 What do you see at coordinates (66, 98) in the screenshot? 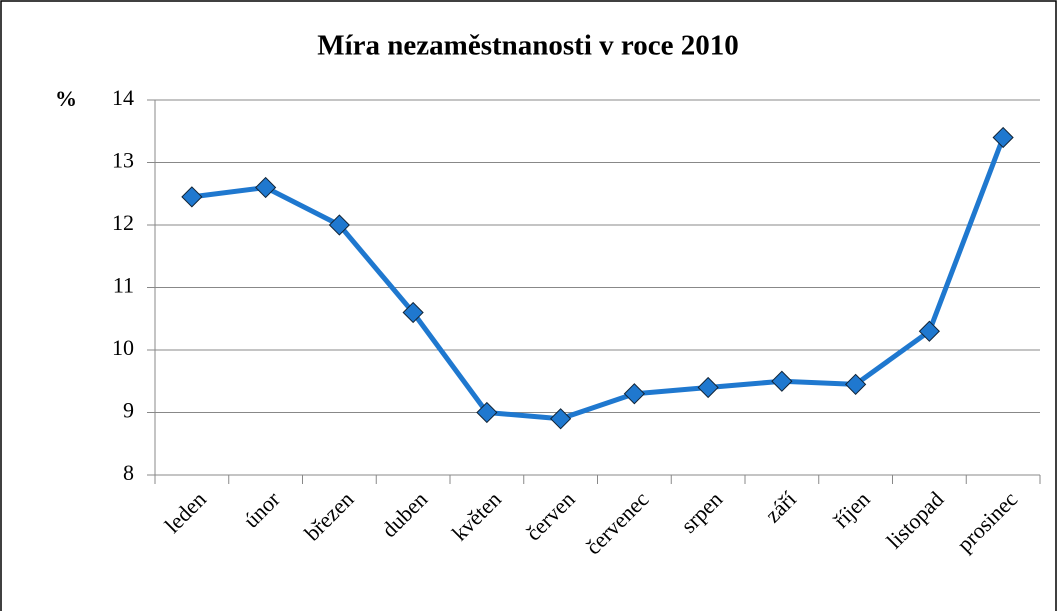
I see `y-axis-label: %` at bounding box center [66, 98].